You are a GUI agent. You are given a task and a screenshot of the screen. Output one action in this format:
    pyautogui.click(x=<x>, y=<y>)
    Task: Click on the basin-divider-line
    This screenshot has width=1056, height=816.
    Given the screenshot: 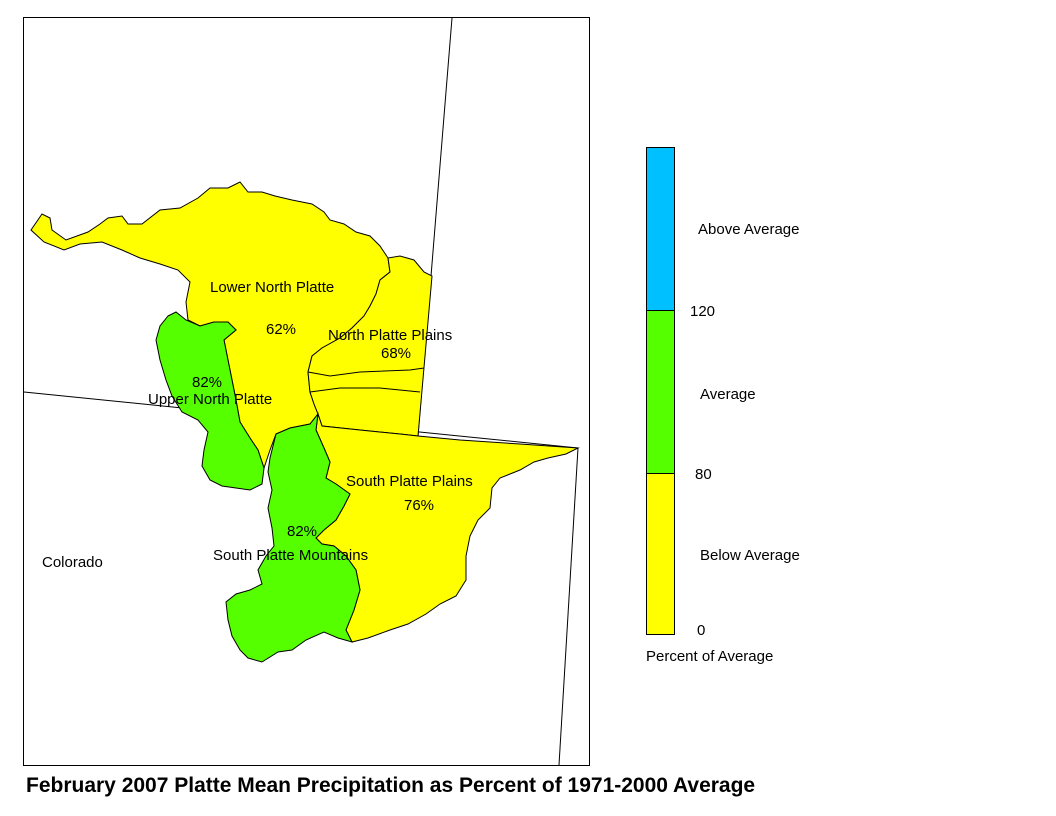 What is the action you would take?
    pyautogui.click(x=365, y=390)
    